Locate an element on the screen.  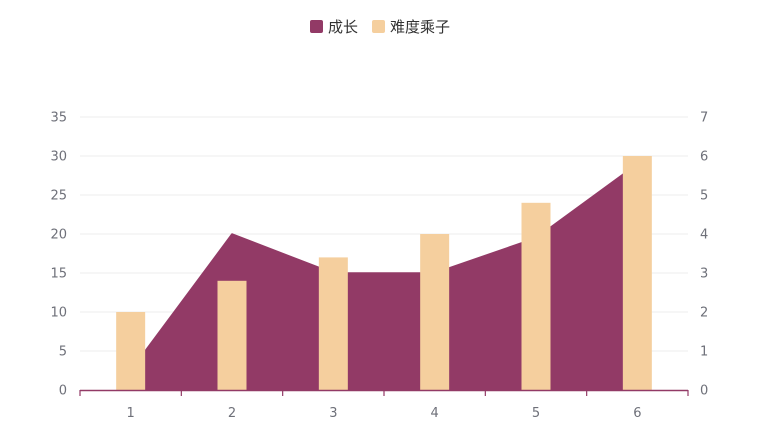
y-left-tick-label: 30 is located at coordinates (58, 157).